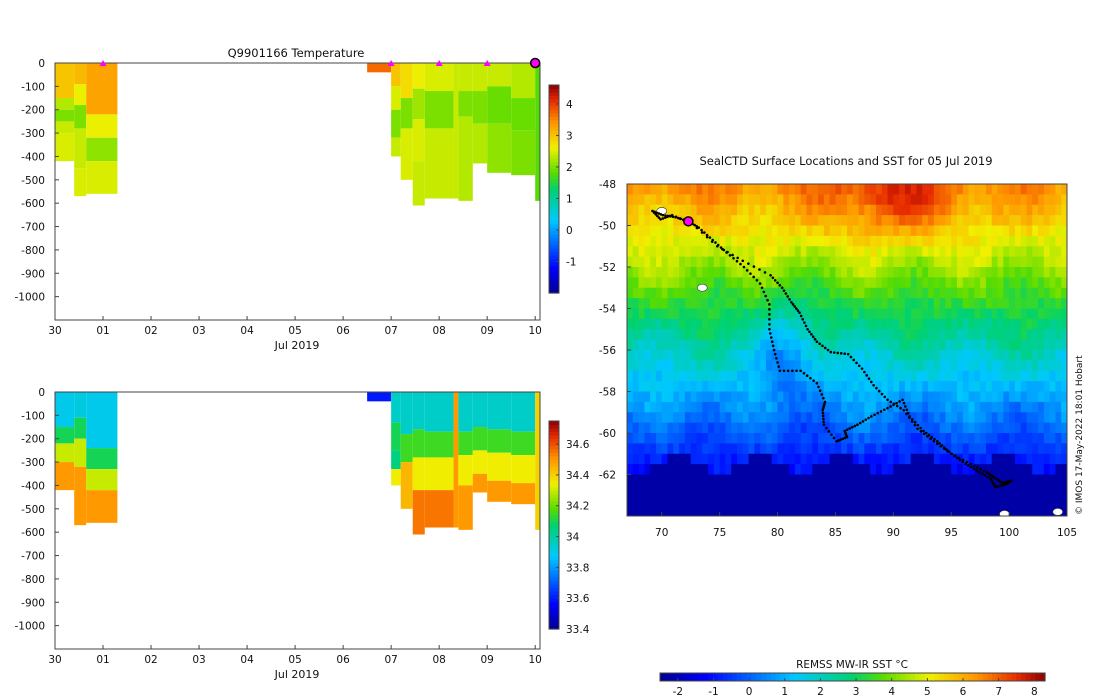  I want to click on colorbar-tick-label: 34.2, so click(577, 507).